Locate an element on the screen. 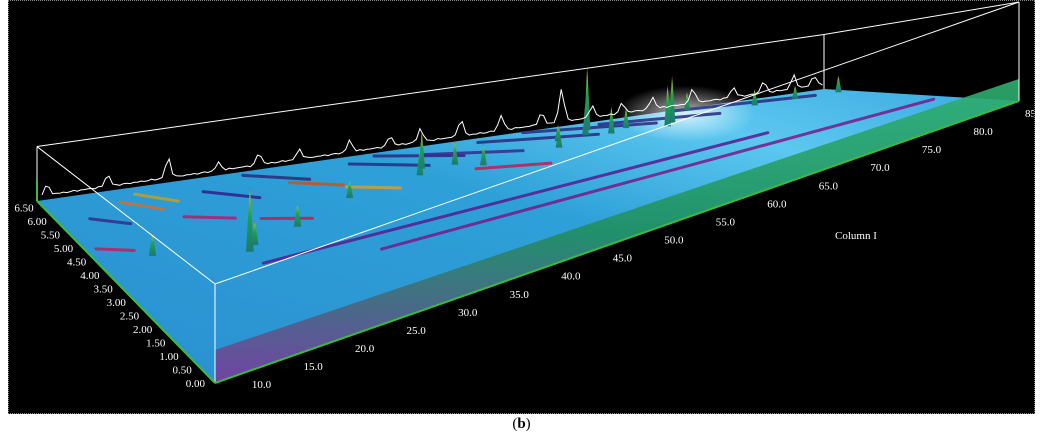  y-tick-label: 3.00 is located at coordinates (117, 303).